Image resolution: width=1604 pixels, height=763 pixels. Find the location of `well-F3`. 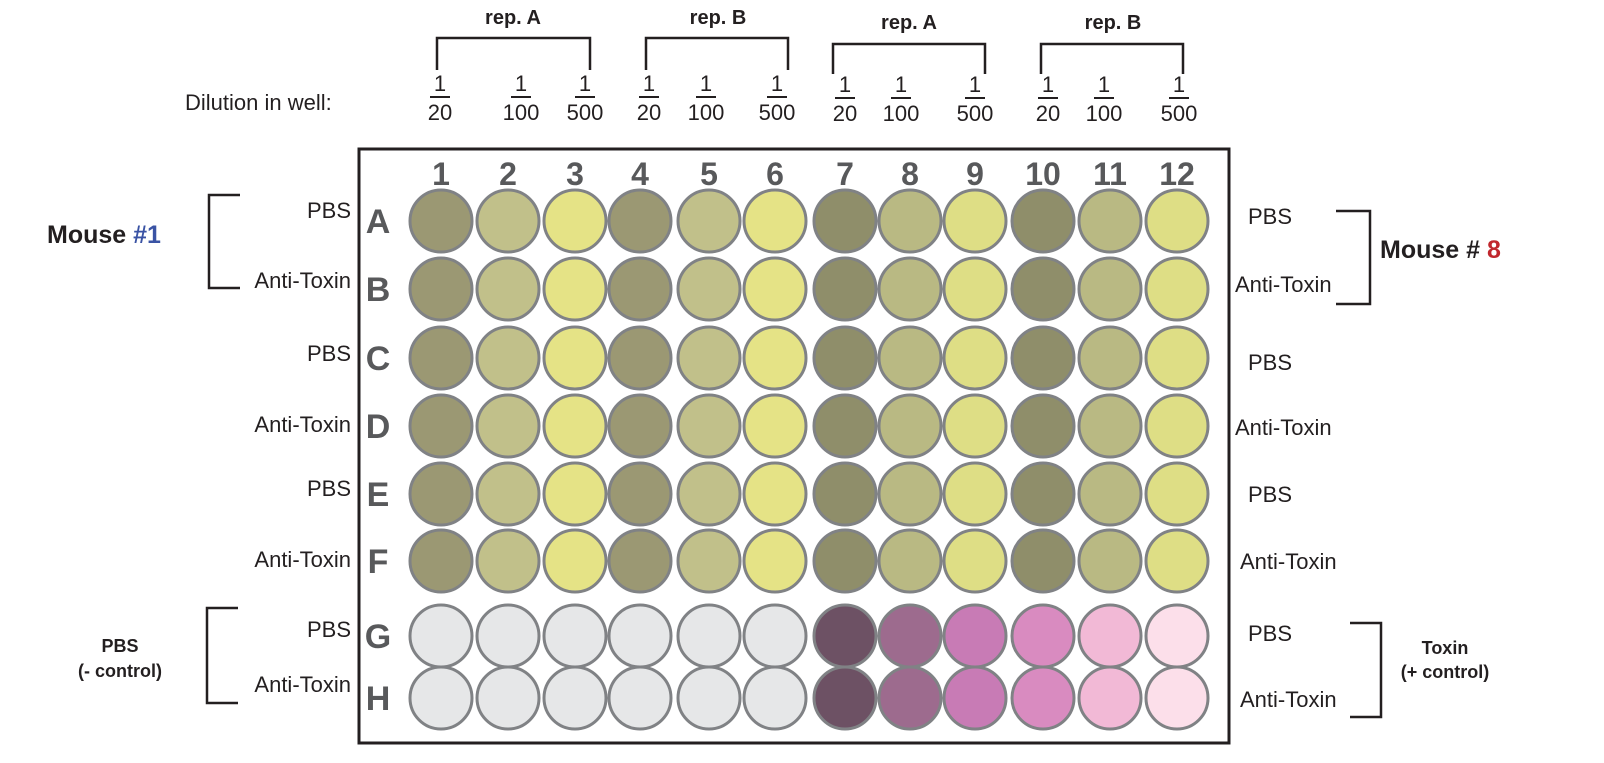

well-F3 is located at coordinates (575, 561).